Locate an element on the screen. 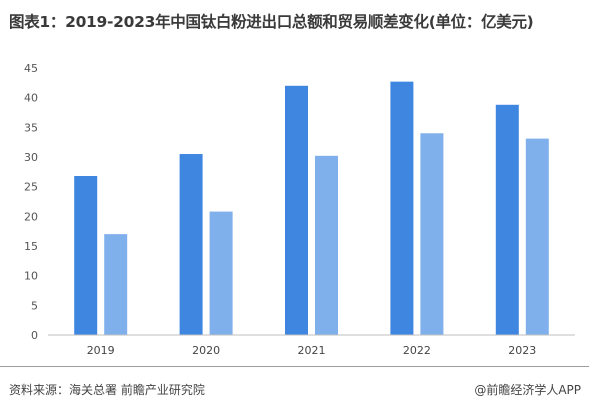  x-tick-label: 2019 is located at coordinates (101, 350).